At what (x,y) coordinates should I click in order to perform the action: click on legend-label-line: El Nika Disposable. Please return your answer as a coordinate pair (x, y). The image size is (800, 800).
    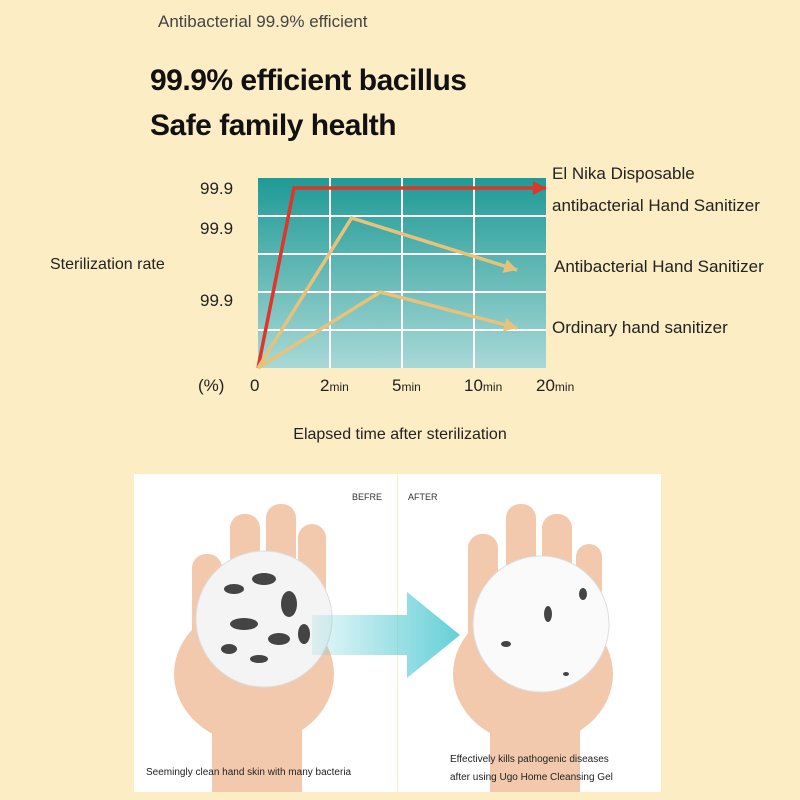
    Looking at the image, I should click on (623, 173).